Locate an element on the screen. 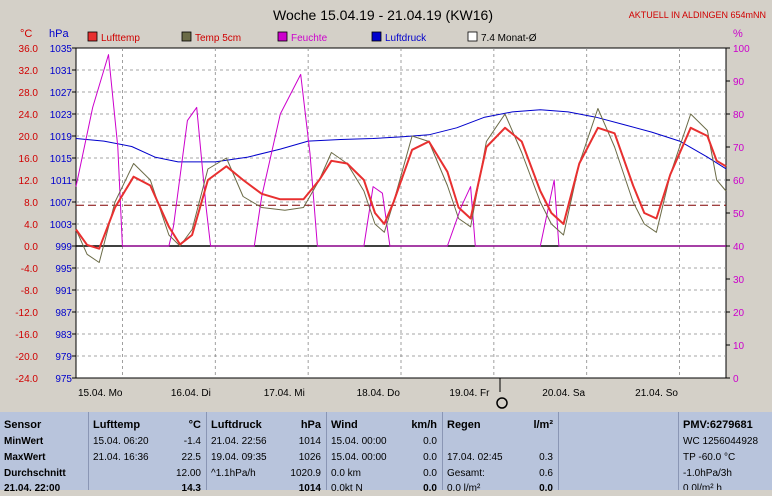  temp-tick-label: -4.0 is located at coordinates (30, 269).